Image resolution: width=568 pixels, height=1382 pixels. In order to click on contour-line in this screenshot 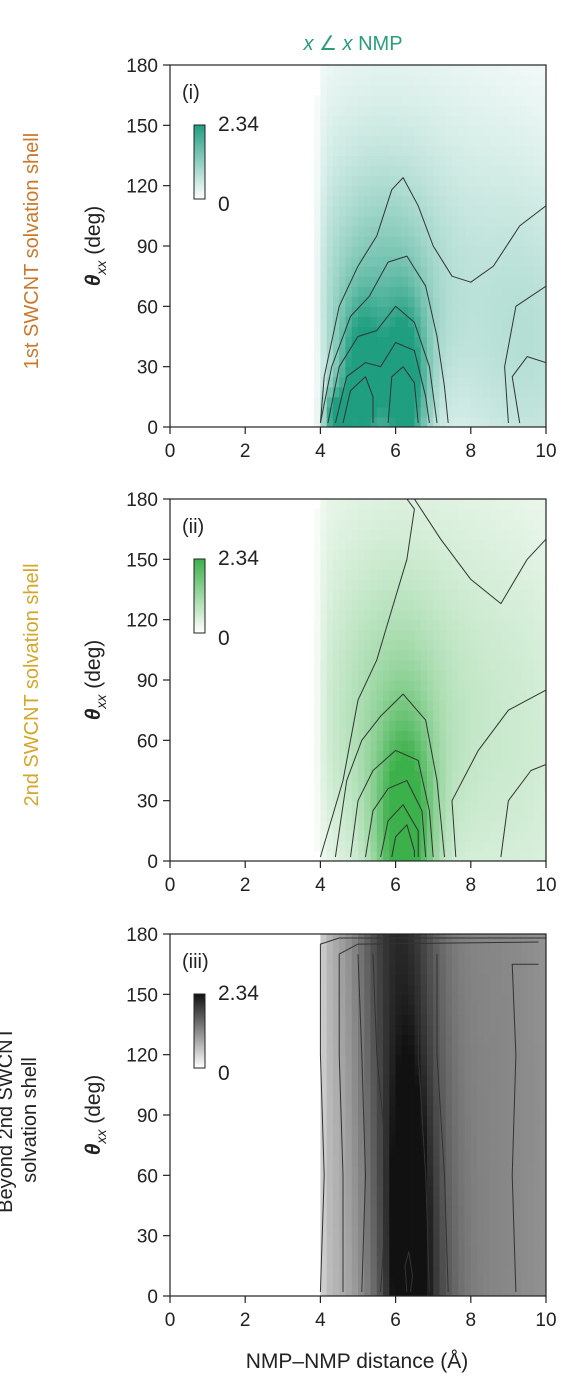, I will do `click(382, 364)`.